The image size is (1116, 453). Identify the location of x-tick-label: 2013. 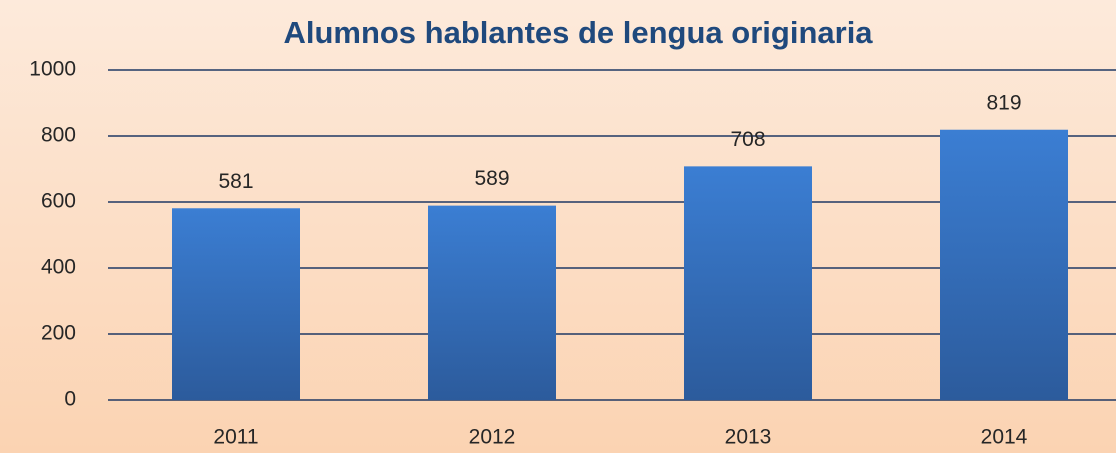
(748, 437).